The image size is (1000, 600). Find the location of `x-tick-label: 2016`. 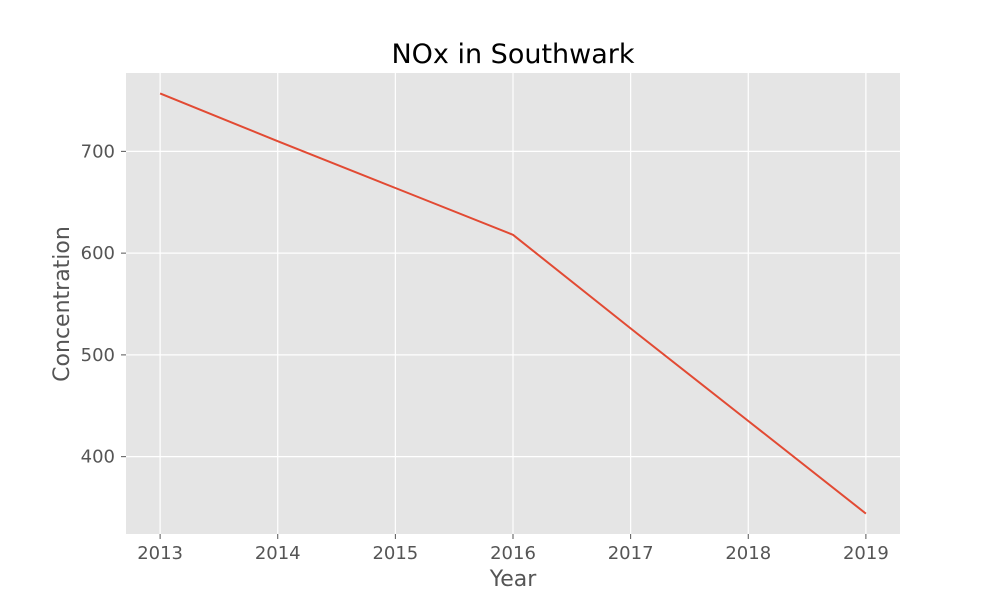

x-tick-label: 2016 is located at coordinates (513, 553).